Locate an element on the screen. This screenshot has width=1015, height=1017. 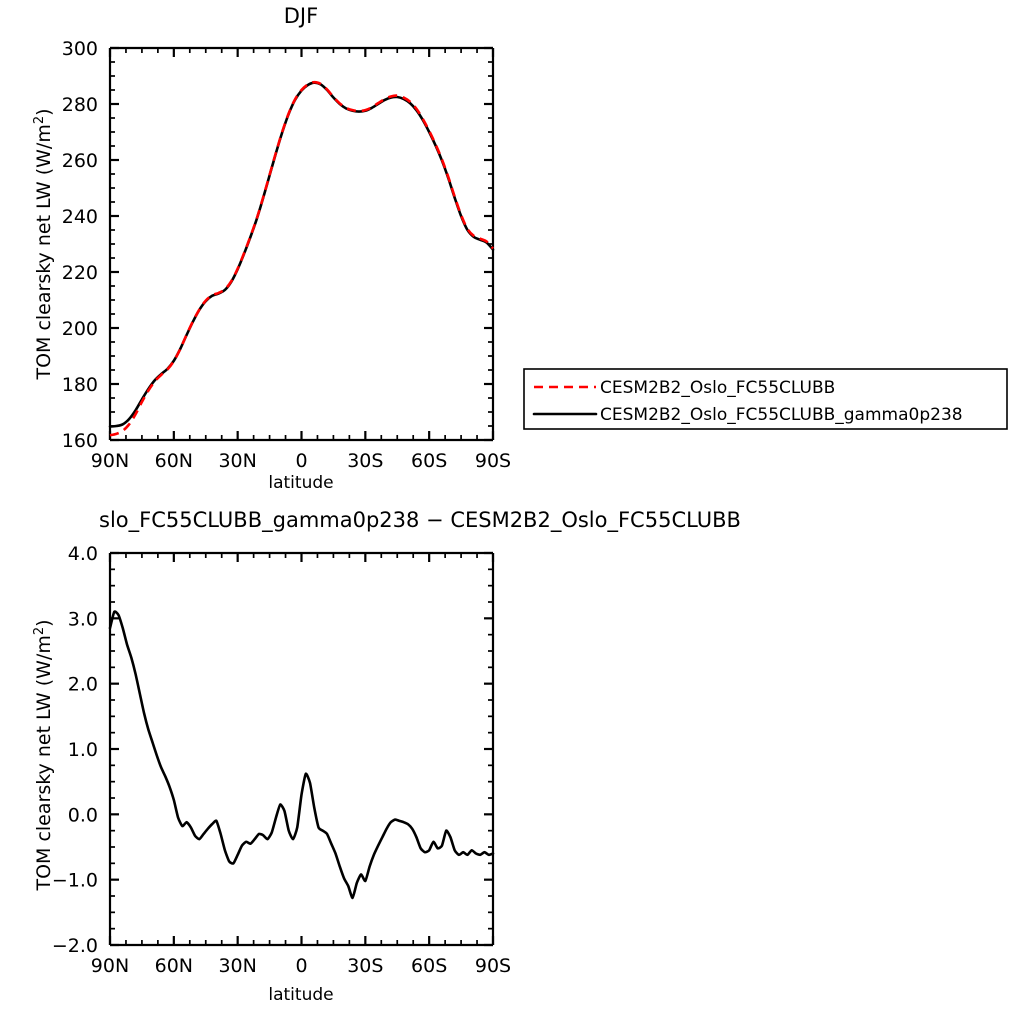
y-tick-label: 0.0 is located at coordinates (83, 815).